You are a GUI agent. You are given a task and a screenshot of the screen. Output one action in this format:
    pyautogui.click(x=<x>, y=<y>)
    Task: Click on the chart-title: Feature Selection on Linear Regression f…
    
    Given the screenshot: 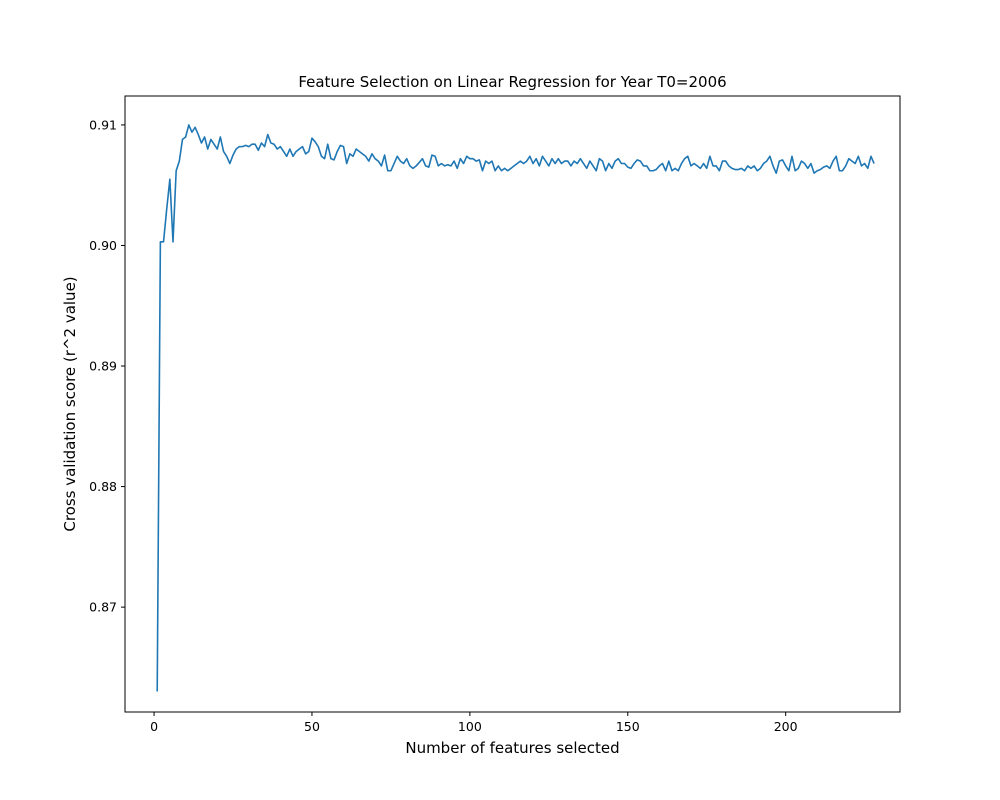 What is the action you would take?
    pyautogui.click(x=512, y=82)
    